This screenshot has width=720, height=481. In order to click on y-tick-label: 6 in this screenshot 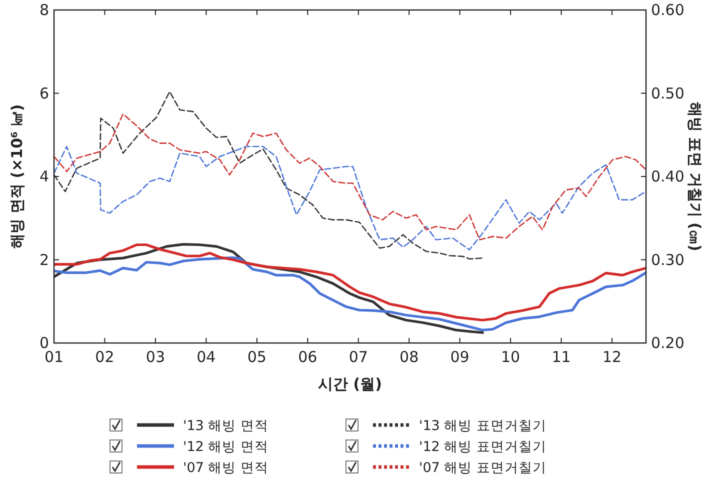, I will do `click(44, 93)`.